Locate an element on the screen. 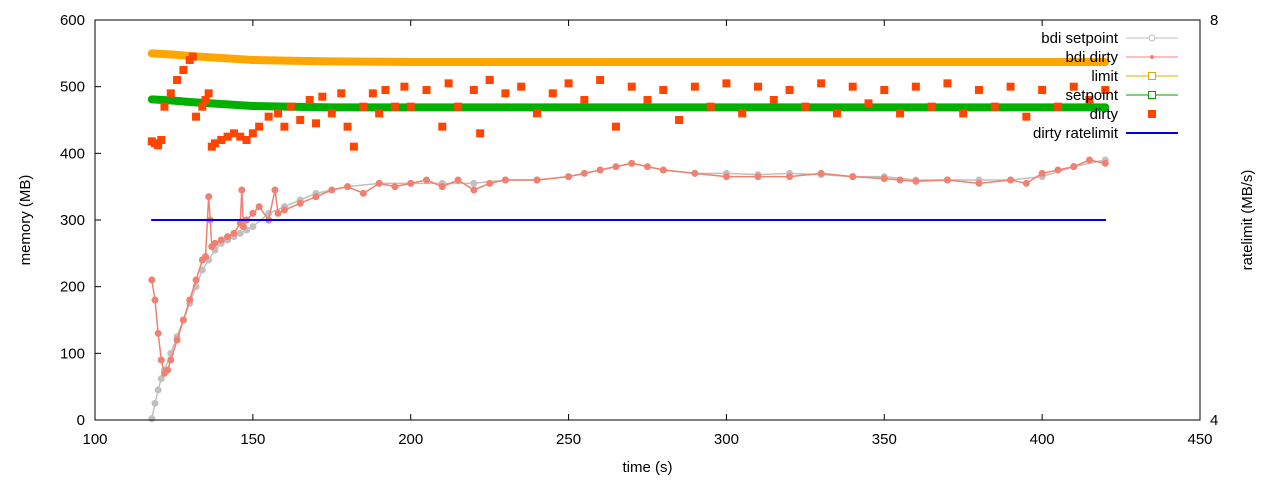 The height and width of the screenshot is (480, 1280). x-tick-label: 150 is located at coordinates (252, 439).